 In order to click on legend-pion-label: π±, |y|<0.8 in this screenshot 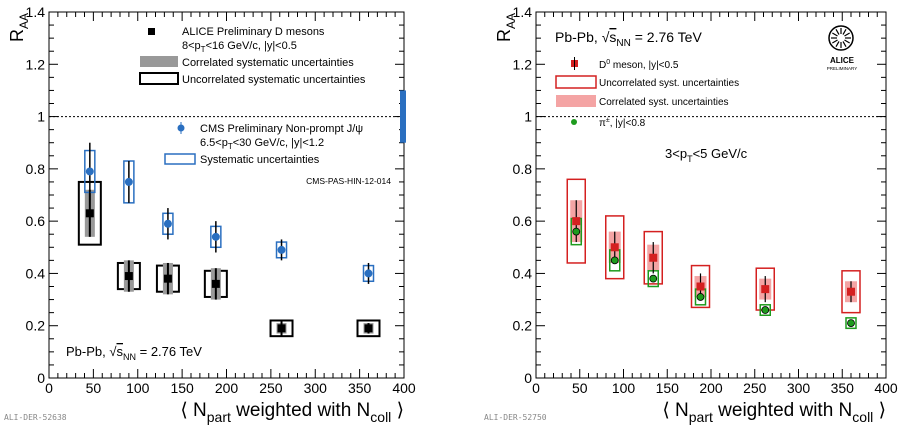, I will do `click(622, 123)`.